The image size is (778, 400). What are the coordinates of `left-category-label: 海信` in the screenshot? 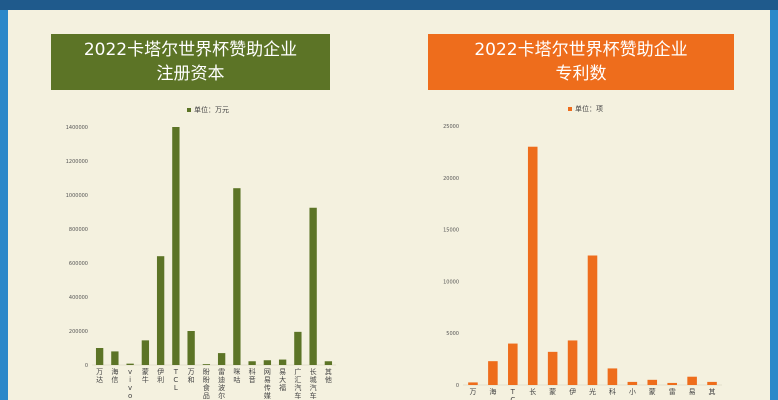 It's located at (114, 375).